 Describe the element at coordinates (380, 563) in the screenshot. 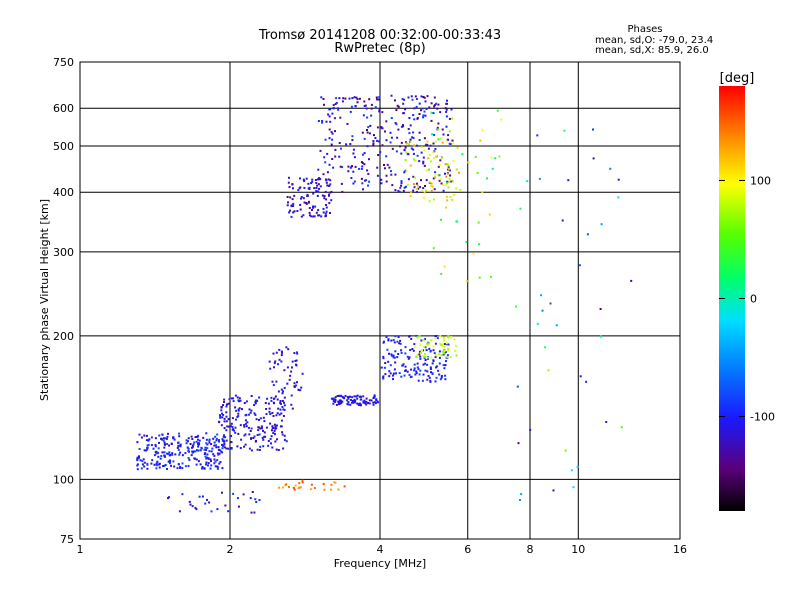

I see `x-axis-label: Frequency [MHz]` at that location.